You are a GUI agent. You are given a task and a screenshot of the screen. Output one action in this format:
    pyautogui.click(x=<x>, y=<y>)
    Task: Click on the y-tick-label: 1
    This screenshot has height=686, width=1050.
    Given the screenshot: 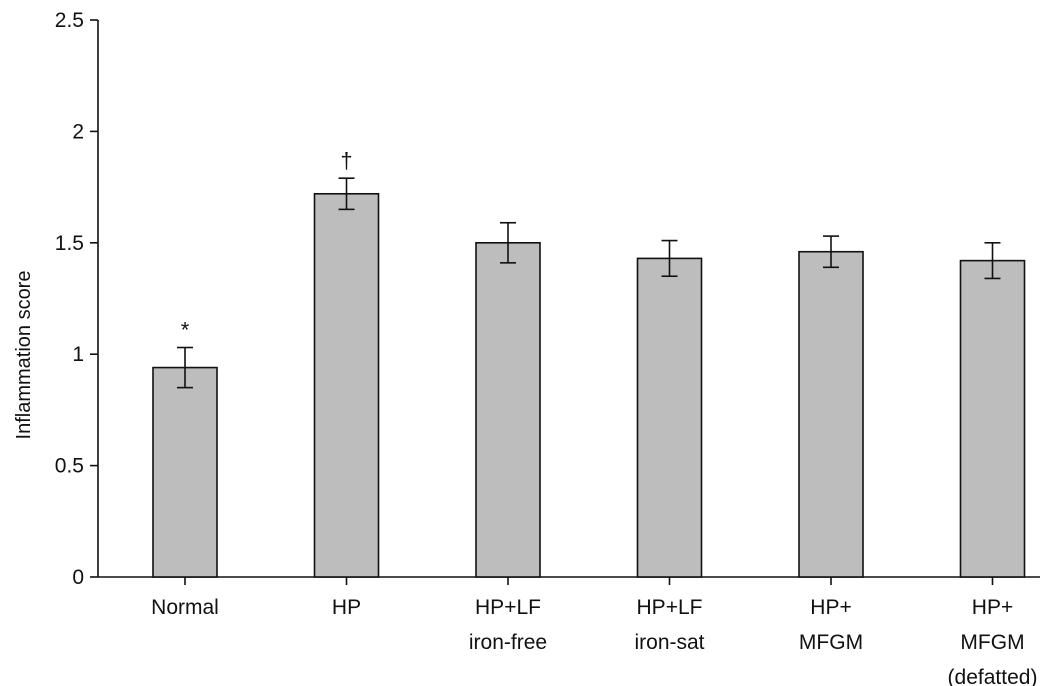 What is the action you would take?
    pyautogui.click(x=78, y=354)
    